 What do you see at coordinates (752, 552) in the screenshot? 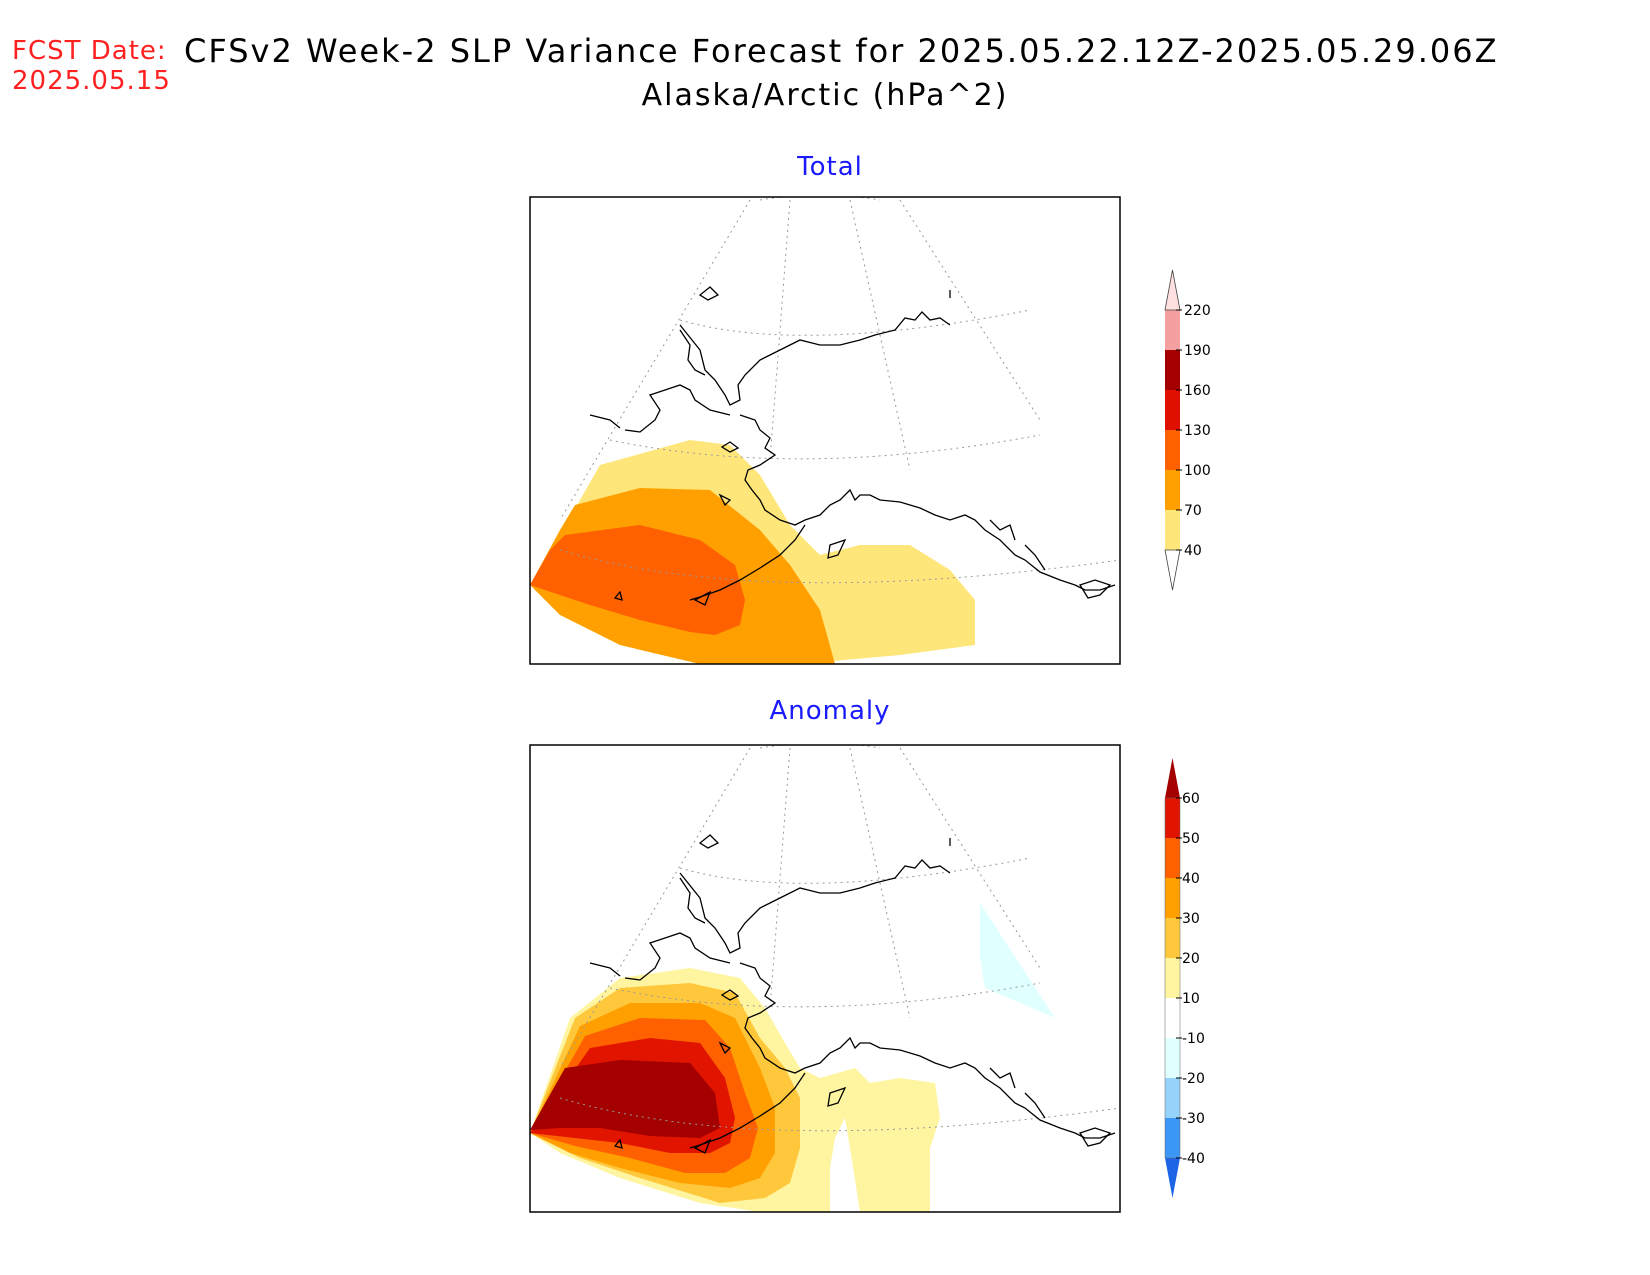
I see `total-contour-fill` at bounding box center [752, 552].